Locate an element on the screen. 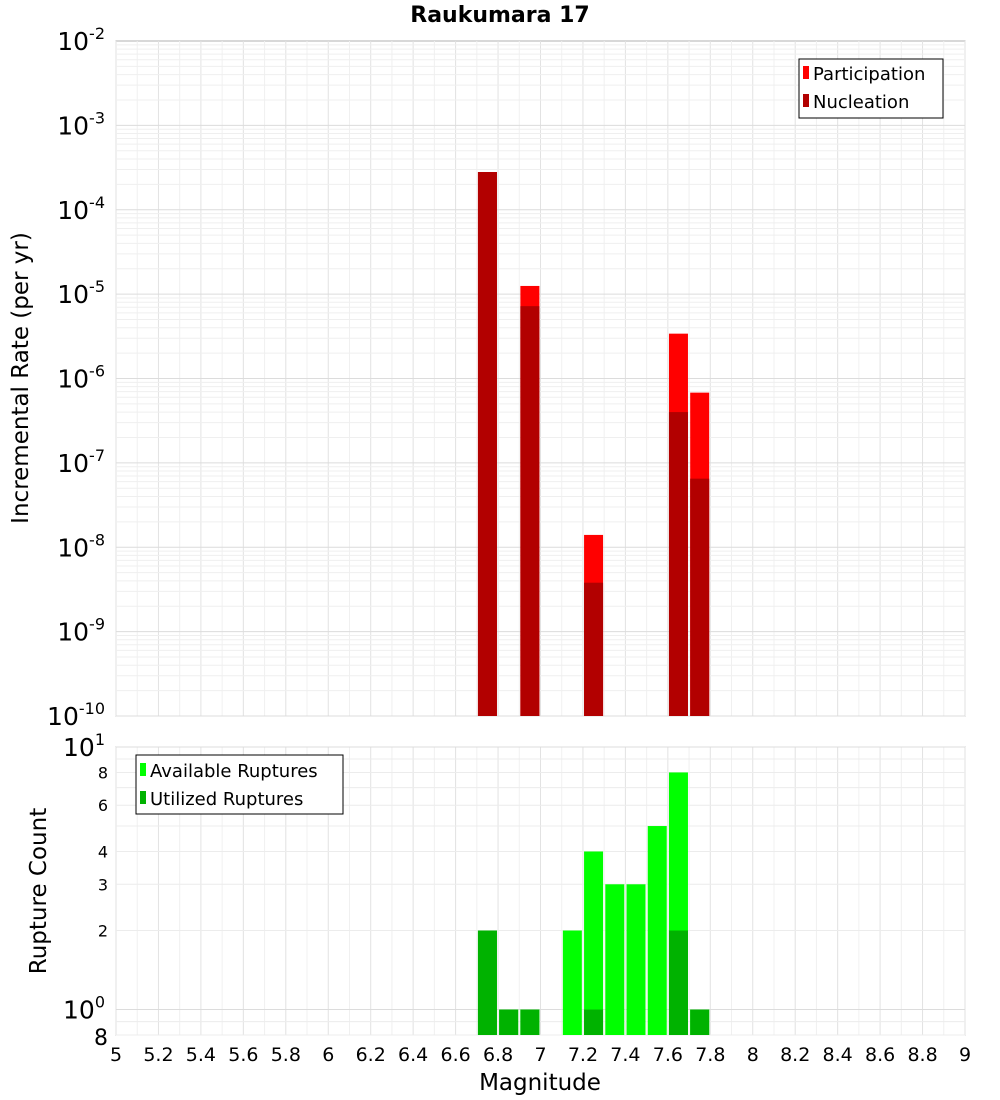 The image size is (1000, 1100). x-tick-label: 7.6 is located at coordinates (668, 1055).